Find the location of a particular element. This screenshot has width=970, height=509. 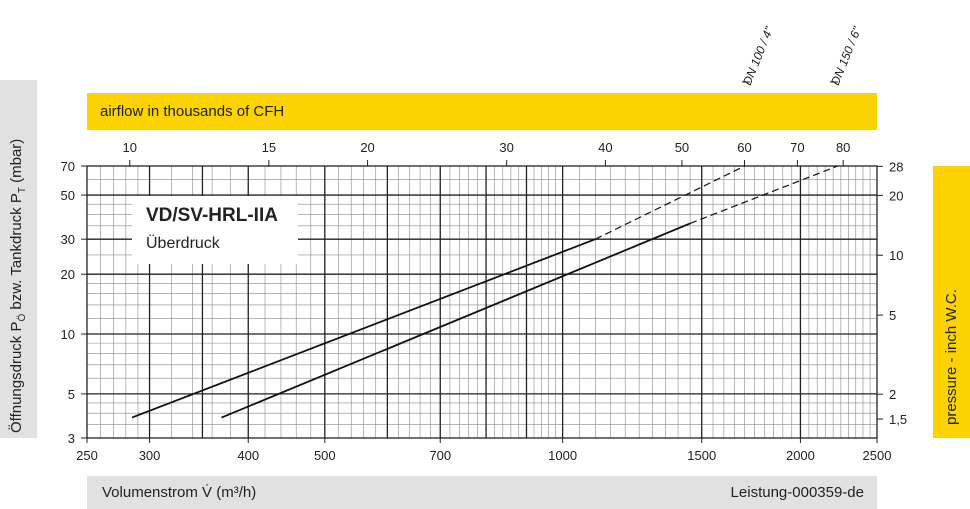

top-tick-label: 20 is located at coordinates (367, 147).